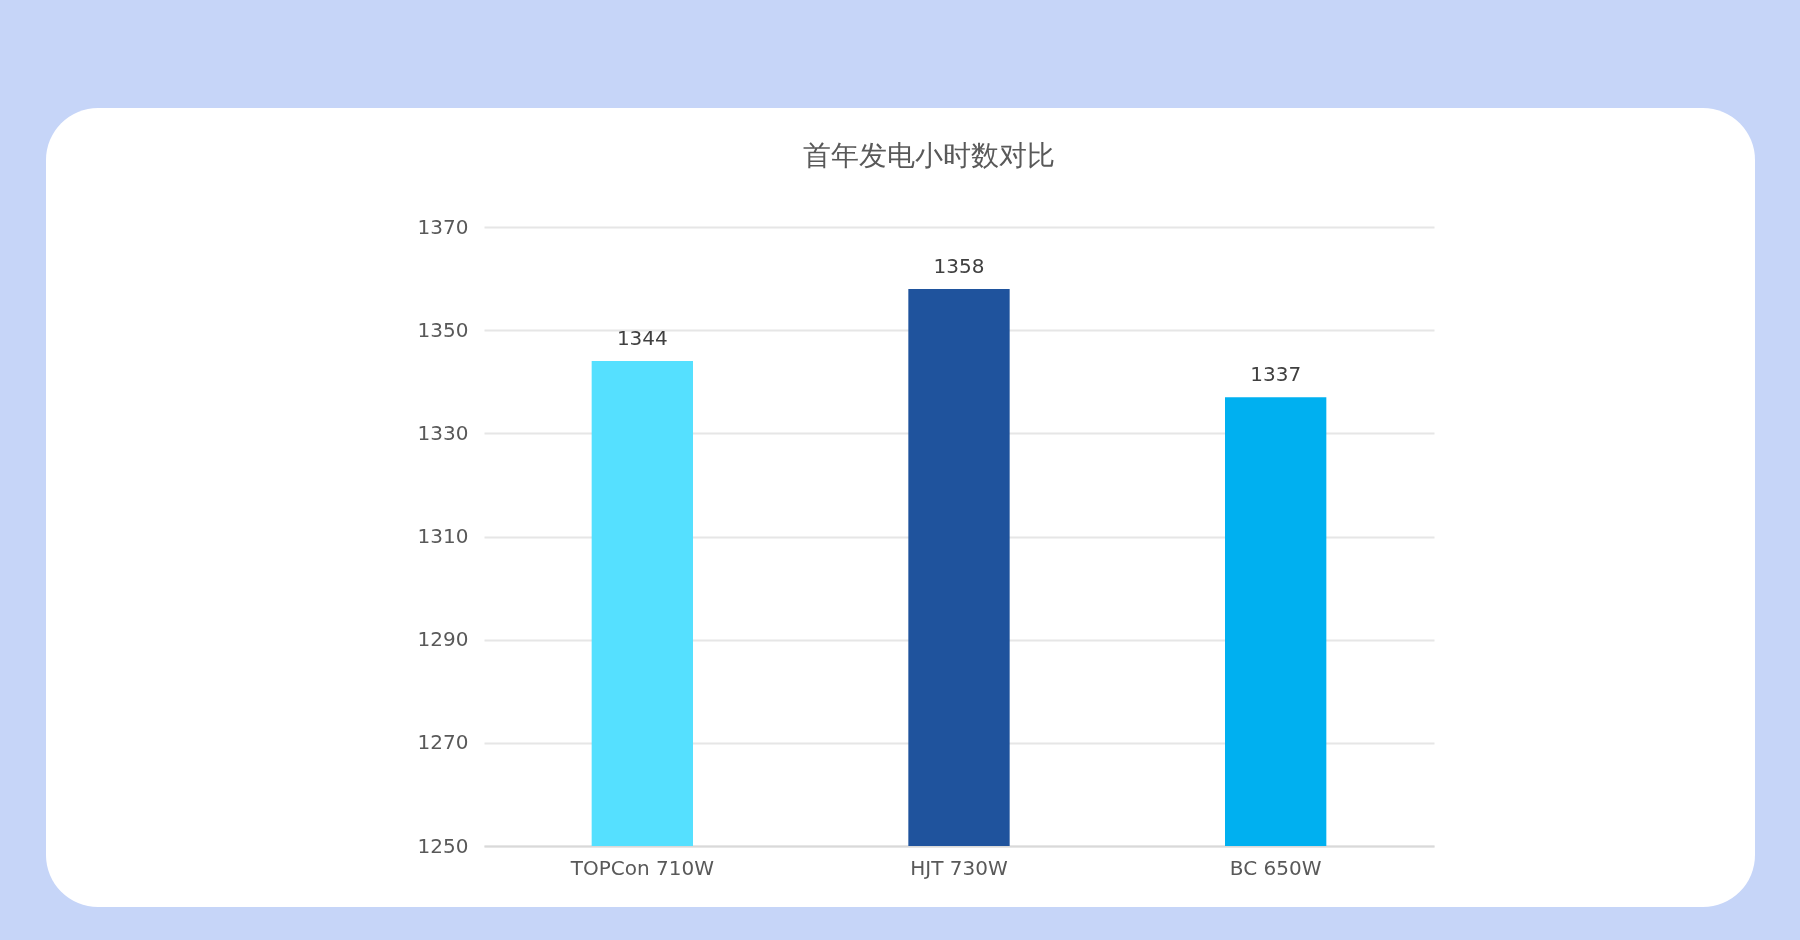 This screenshot has width=1800, height=940. Describe the element at coordinates (443, 742) in the screenshot. I see `y-tick-label: 1270` at that location.